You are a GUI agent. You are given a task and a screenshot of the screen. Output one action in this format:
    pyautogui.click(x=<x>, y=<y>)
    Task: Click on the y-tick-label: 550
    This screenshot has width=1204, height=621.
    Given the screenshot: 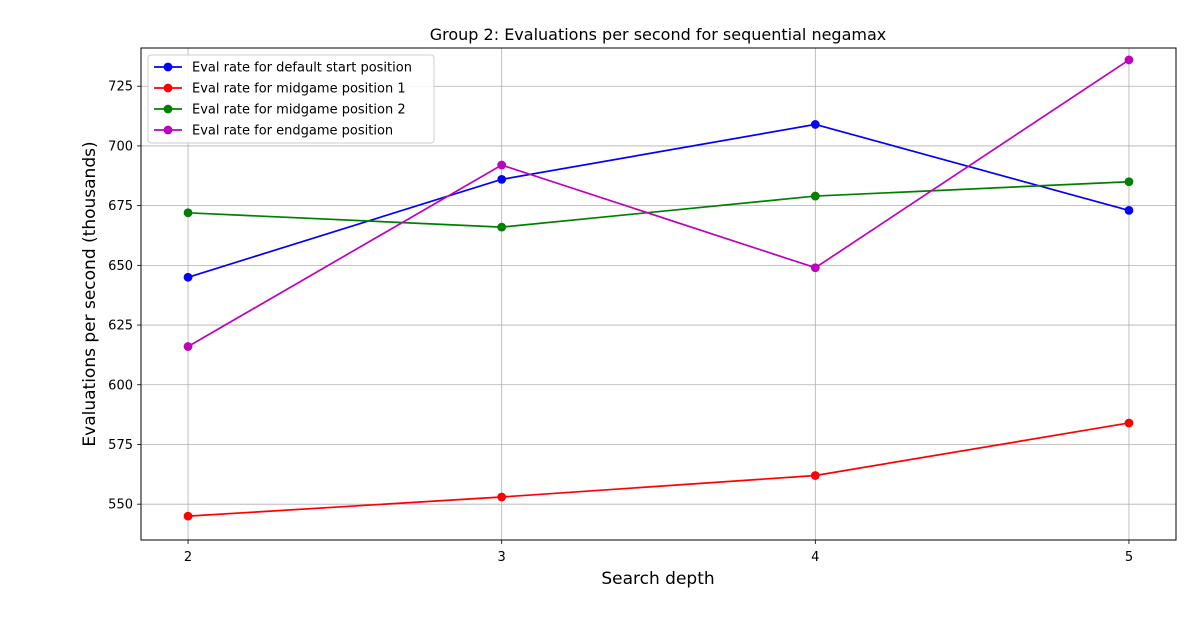 What is the action you would take?
    pyautogui.click(x=120, y=505)
    